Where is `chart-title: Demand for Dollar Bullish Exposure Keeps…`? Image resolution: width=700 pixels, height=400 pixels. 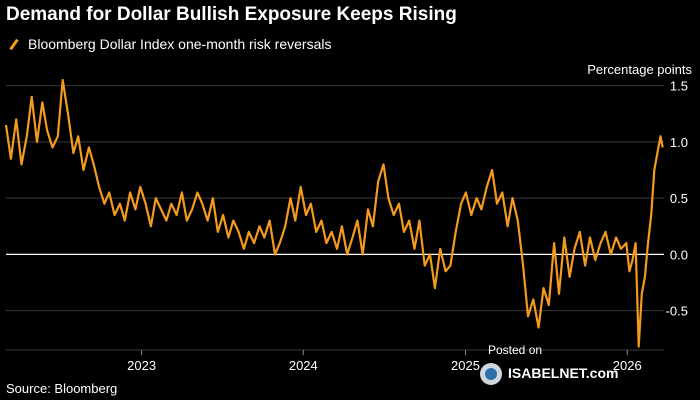 chart-title: Demand for Dollar Bullish Exposure Keeps… is located at coordinates (231, 14).